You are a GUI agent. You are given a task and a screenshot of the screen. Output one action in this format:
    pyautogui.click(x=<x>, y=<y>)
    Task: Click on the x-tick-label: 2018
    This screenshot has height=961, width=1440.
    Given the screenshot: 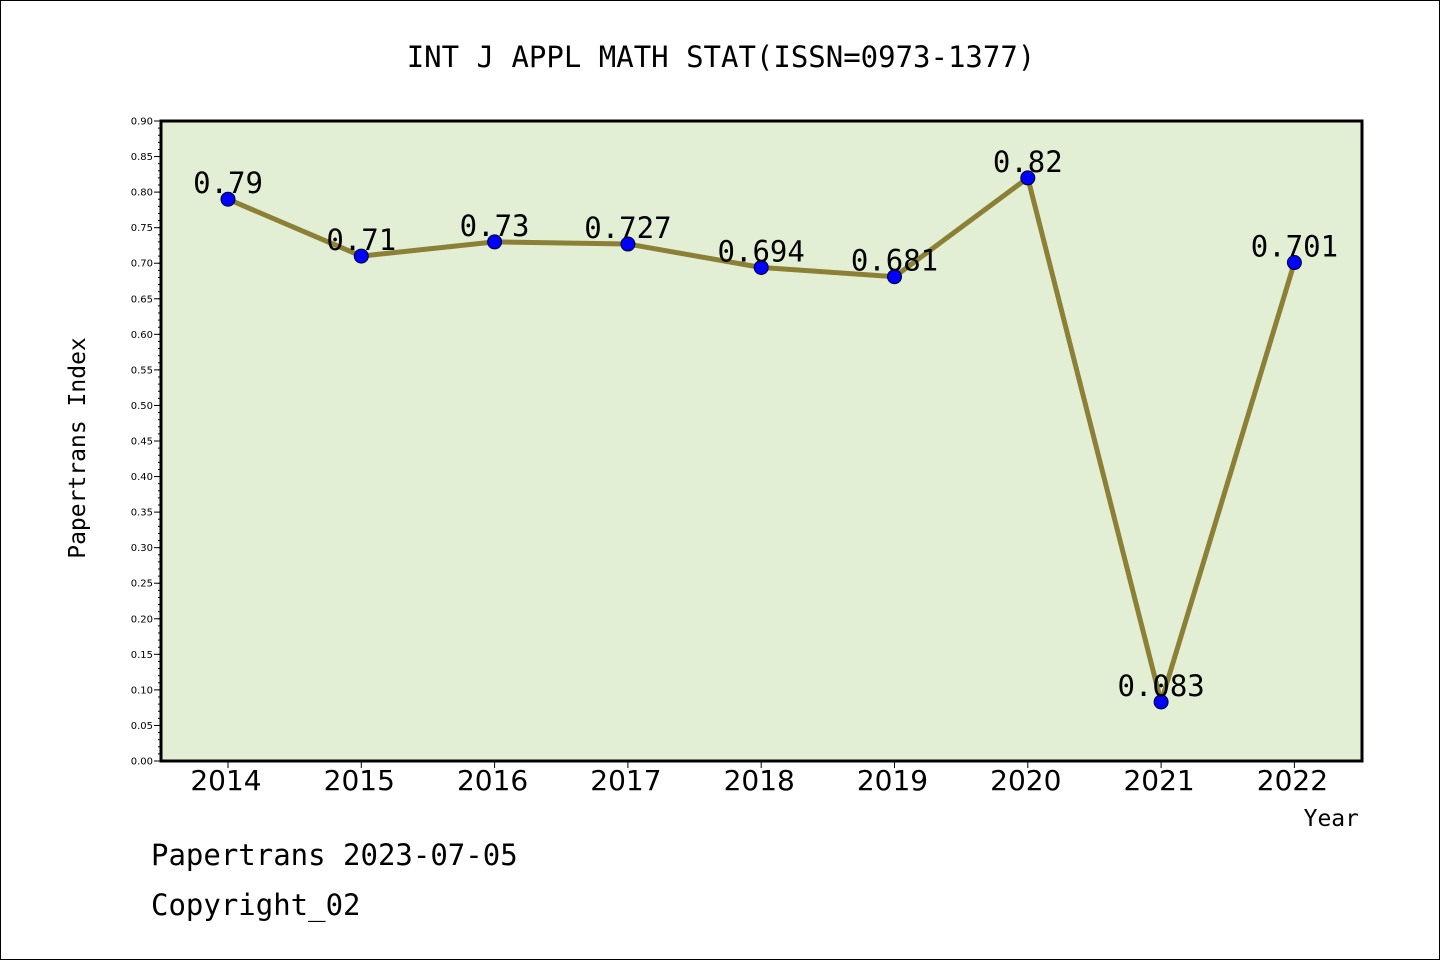 What is the action you would take?
    pyautogui.click(x=759, y=780)
    